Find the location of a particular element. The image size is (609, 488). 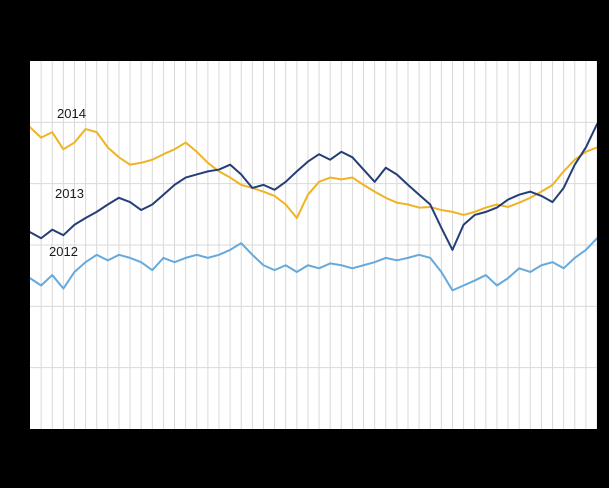

series-line-2012 is located at coordinates (313, 264).